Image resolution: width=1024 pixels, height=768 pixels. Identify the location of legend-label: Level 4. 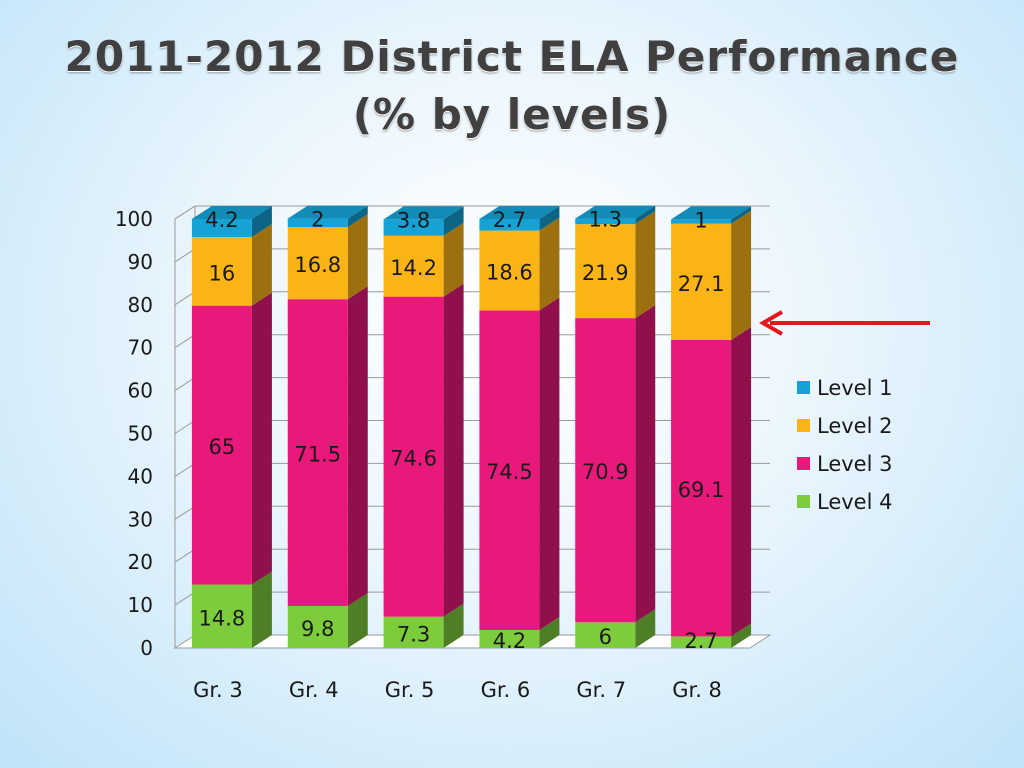
(854, 502).